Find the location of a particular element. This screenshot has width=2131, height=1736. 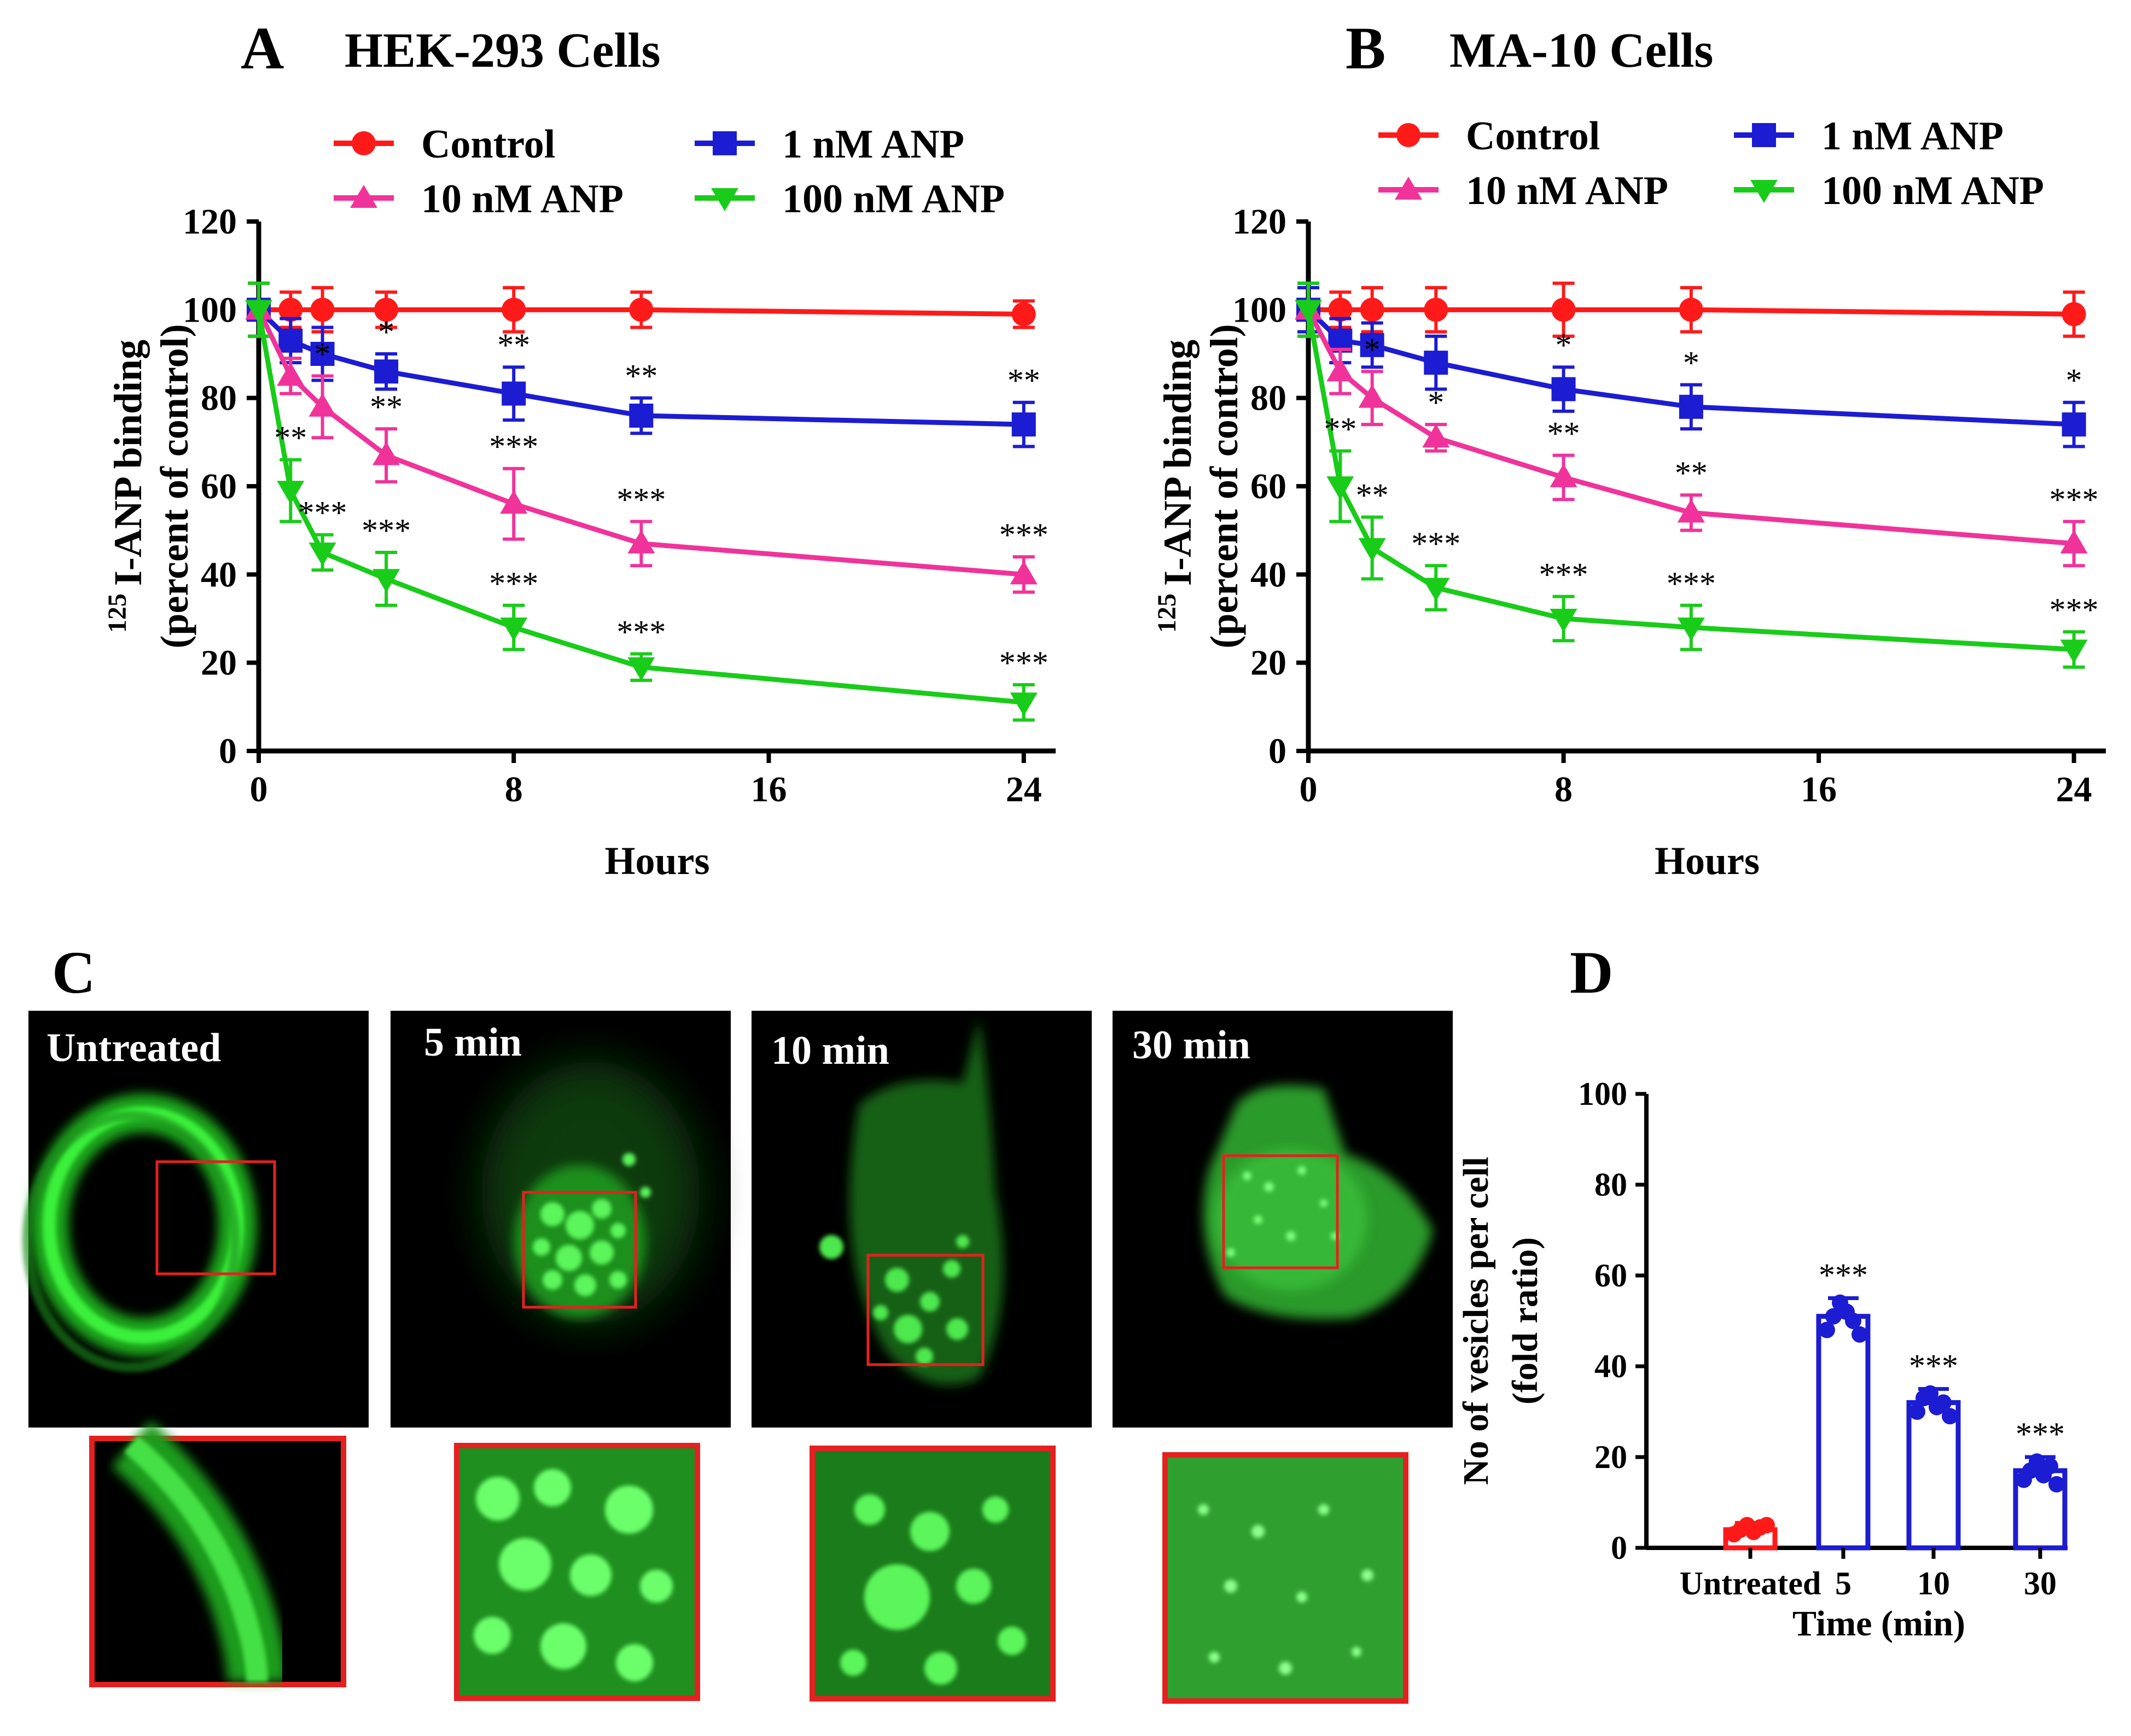

y-tick-label: 120 is located at coordinates (1259, 222).